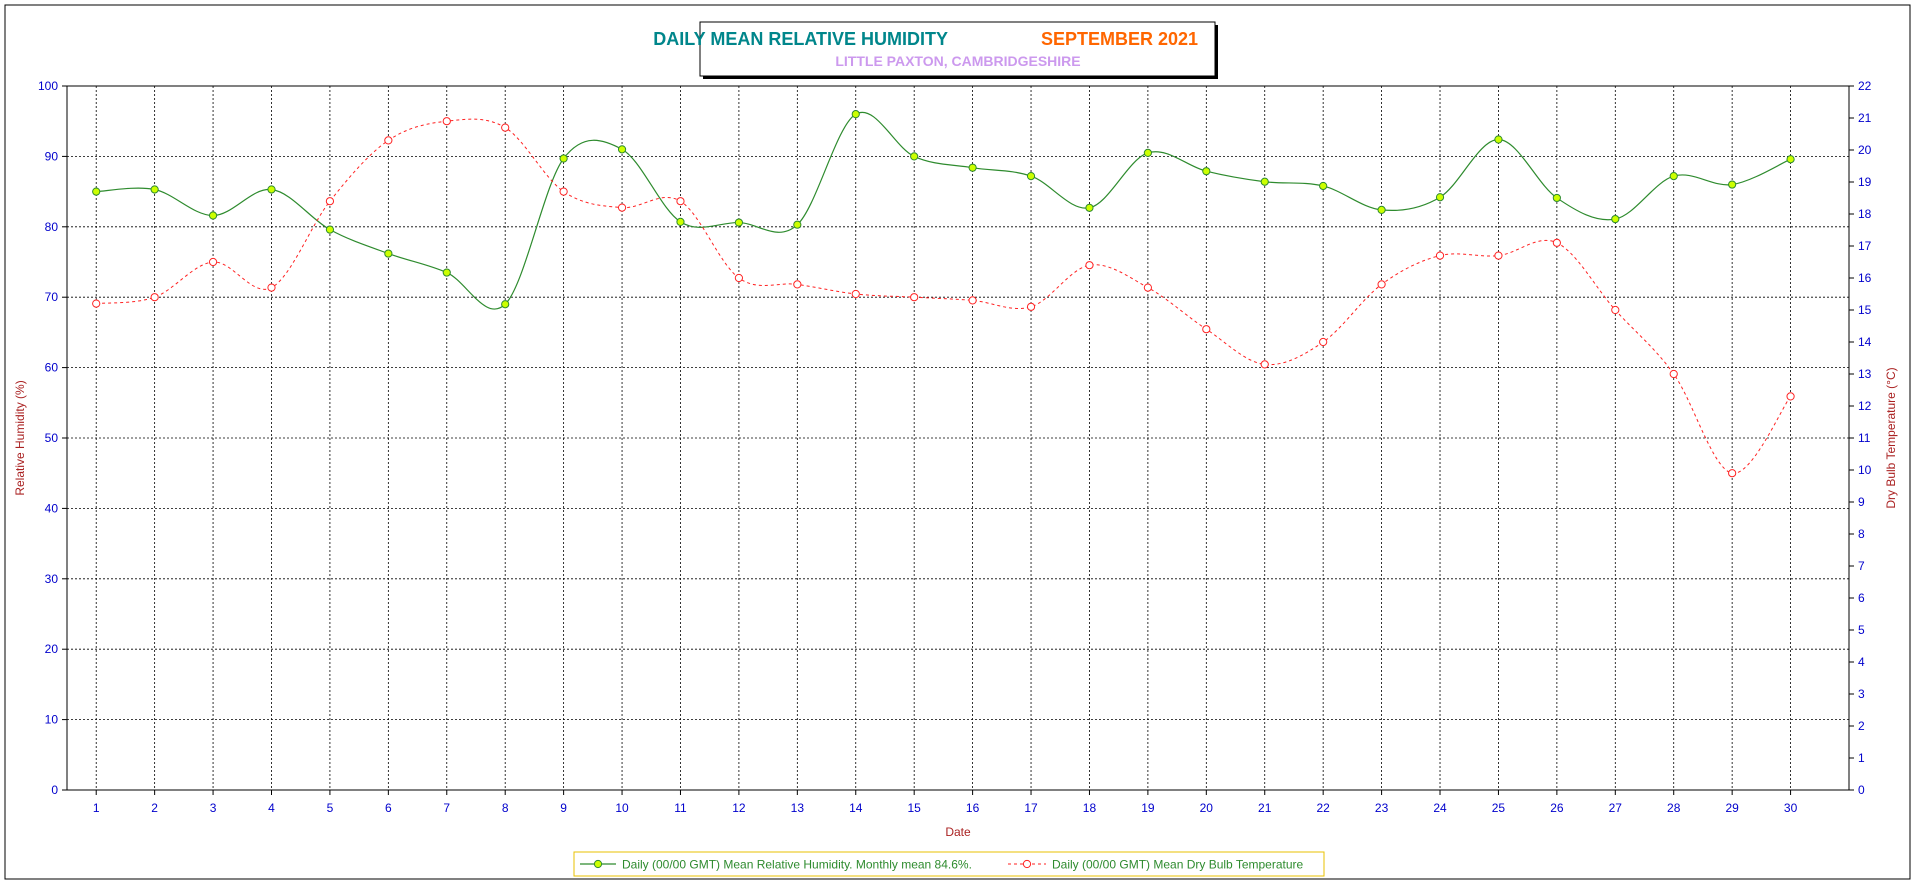  I want to click on right-tick-label: 18, so click(1865, 214).